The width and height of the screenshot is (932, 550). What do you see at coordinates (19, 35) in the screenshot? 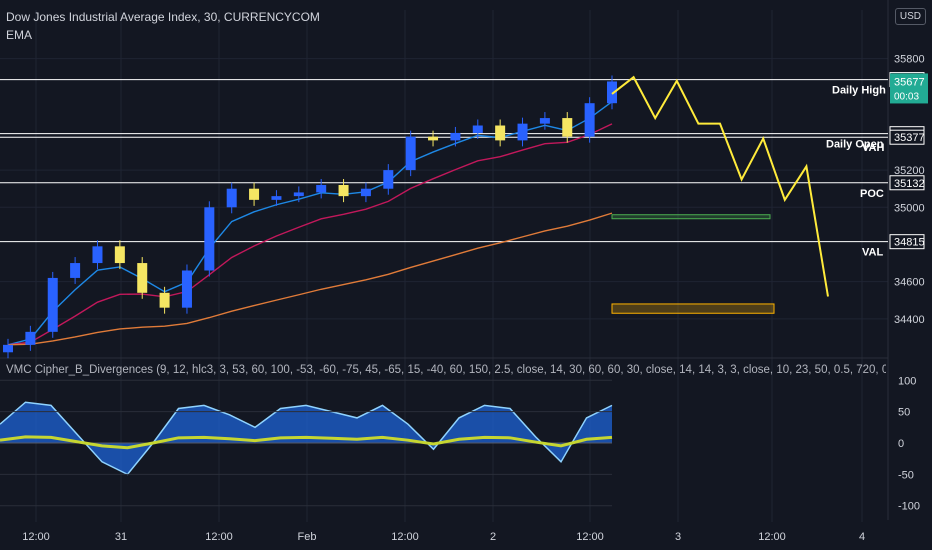
I see `indicator-label: EMA` at bounding box center [19, 35].